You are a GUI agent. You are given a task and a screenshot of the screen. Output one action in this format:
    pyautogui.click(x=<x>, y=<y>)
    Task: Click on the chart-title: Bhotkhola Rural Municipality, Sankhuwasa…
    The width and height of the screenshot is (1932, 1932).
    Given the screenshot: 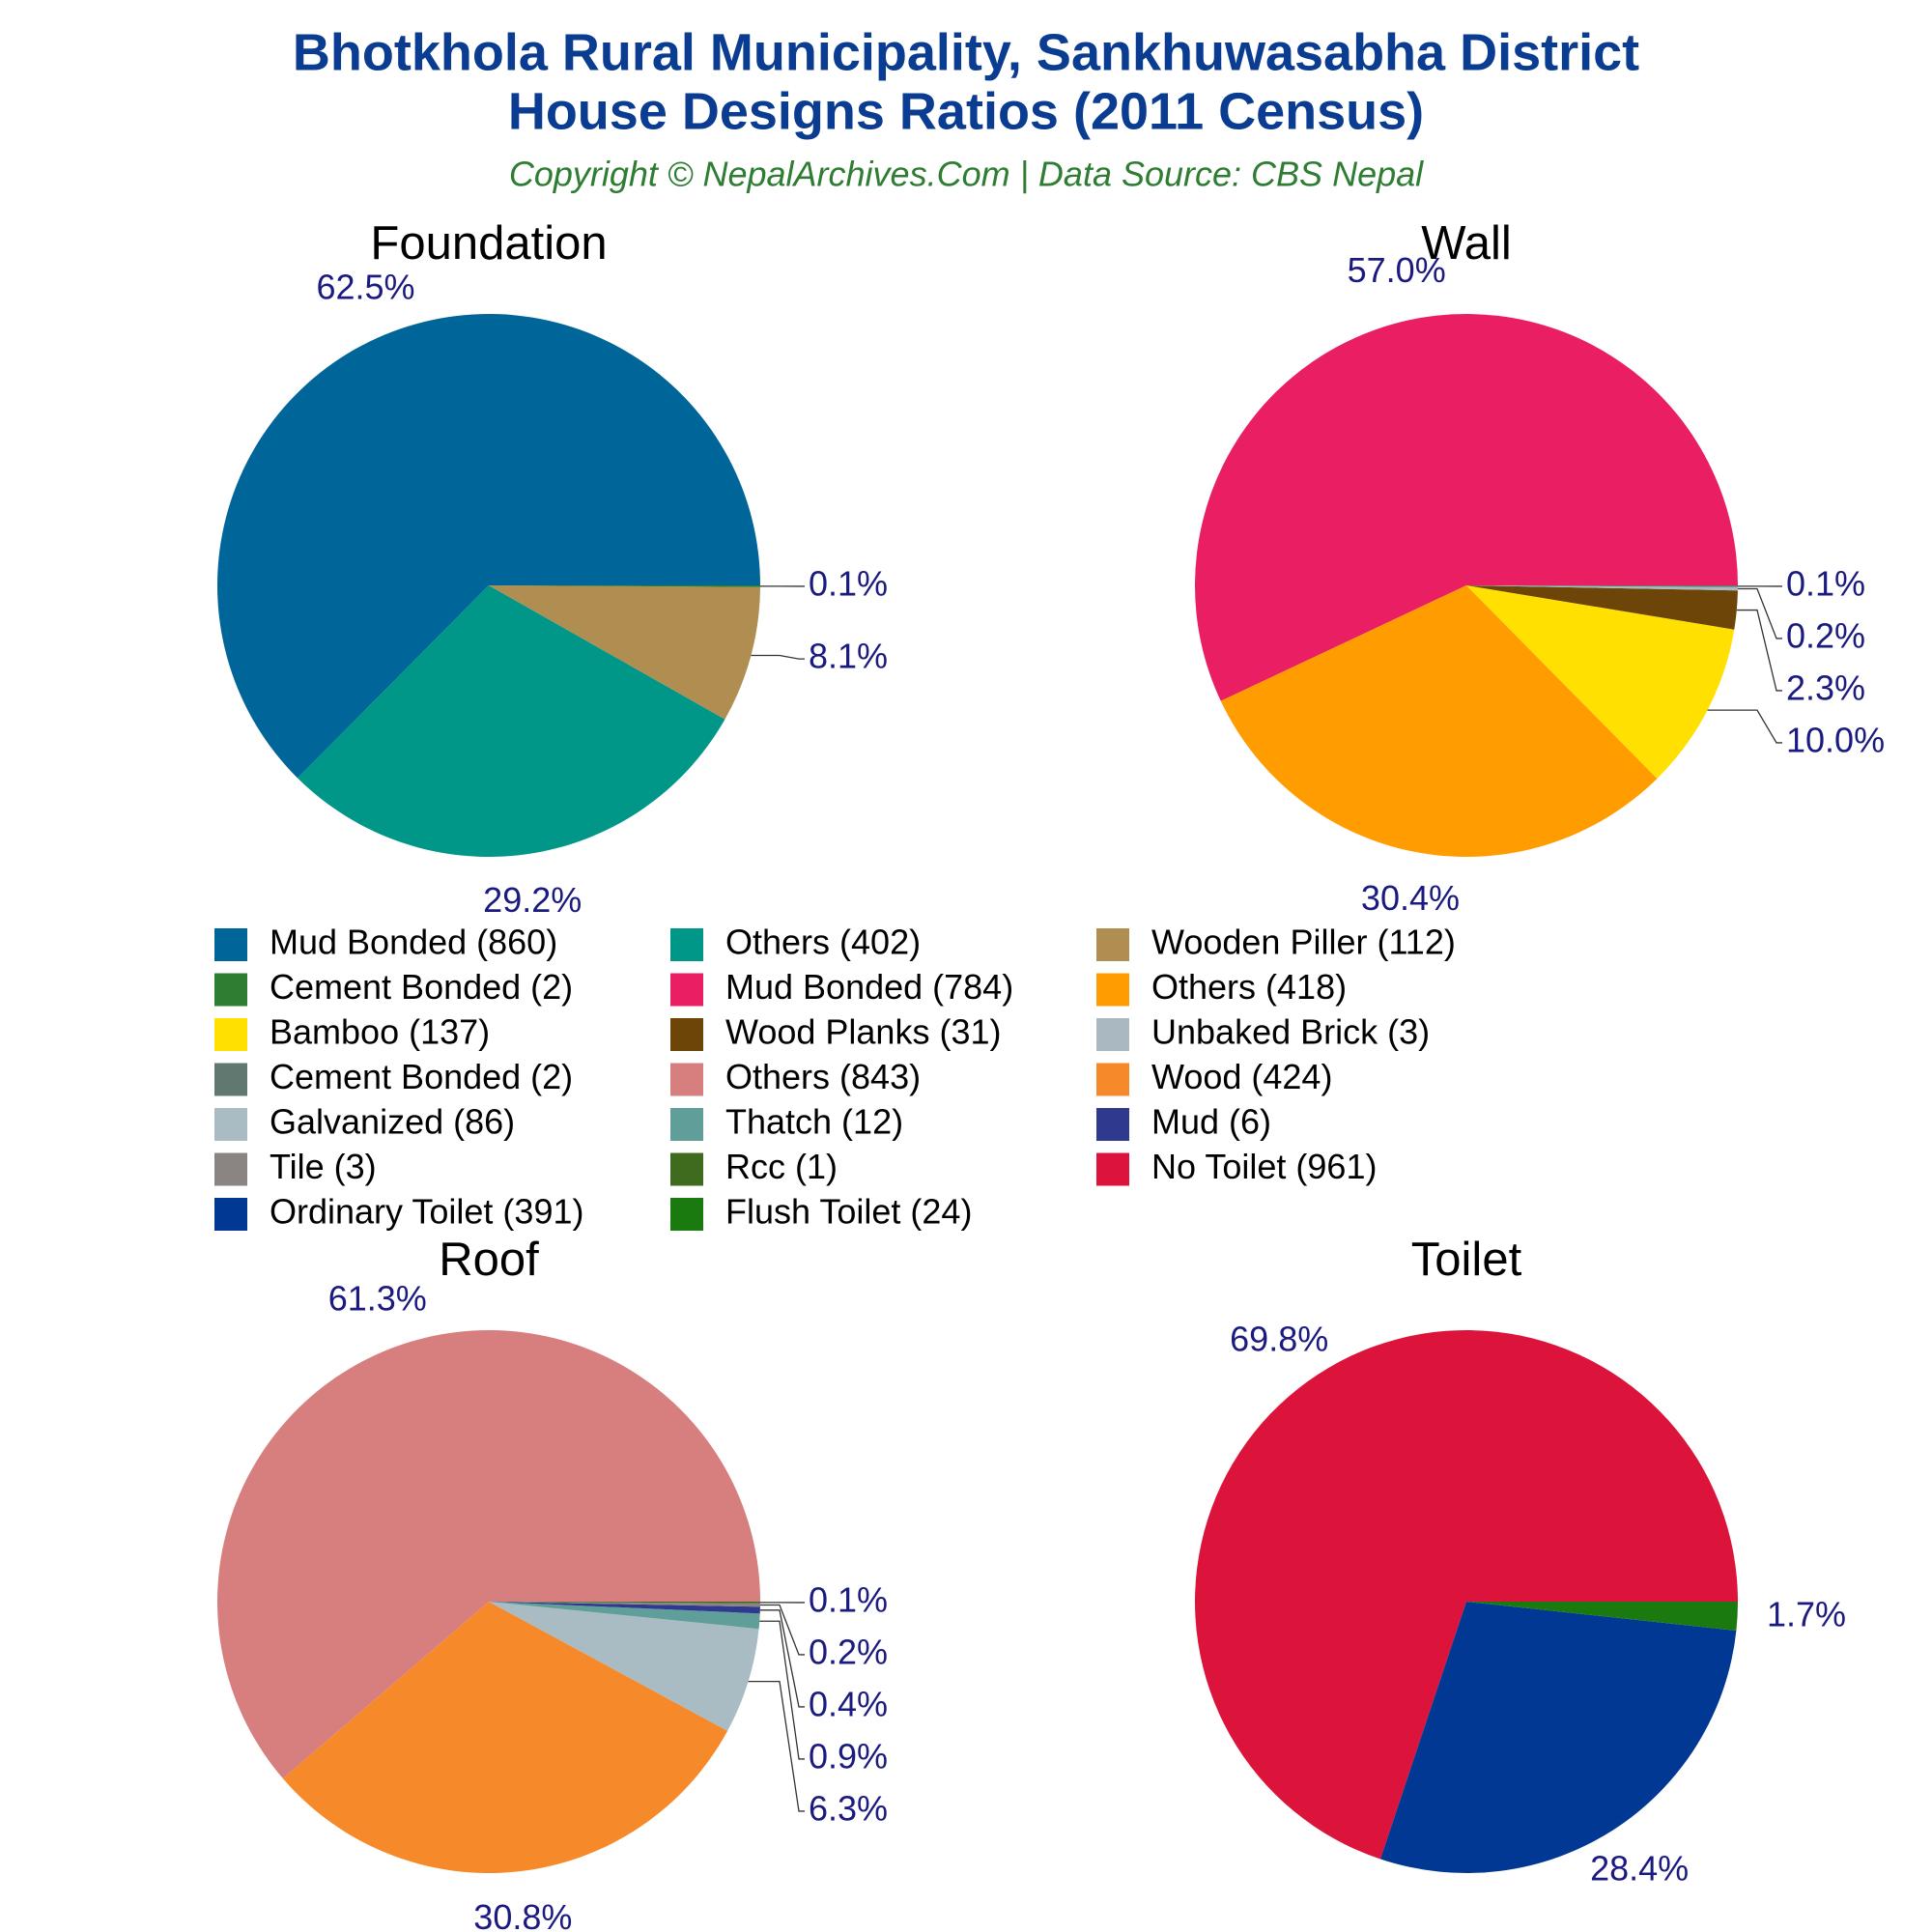 What is the action you would take?
    pyautogui.click(x=966, y=52)
    